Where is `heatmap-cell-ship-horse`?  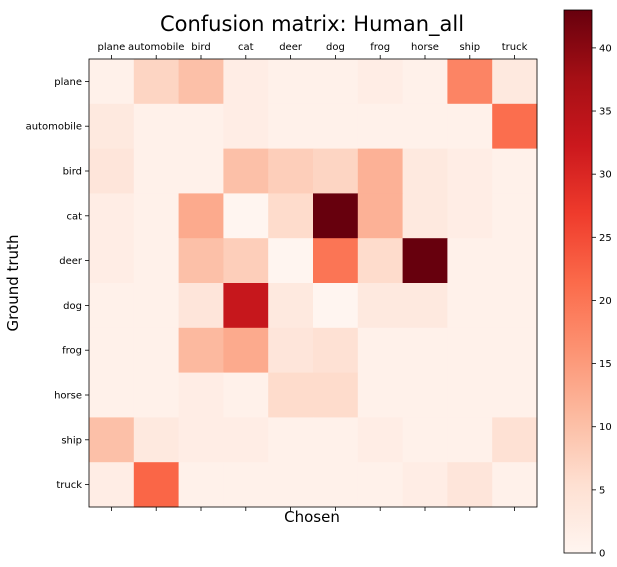 heatmap-cell-ship-horse is located at coordinates (425, 440).